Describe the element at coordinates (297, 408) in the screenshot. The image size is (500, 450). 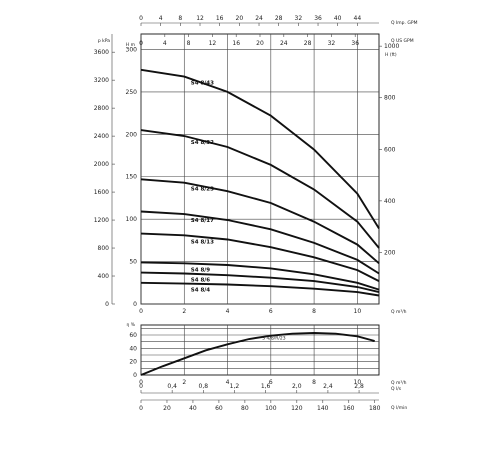
I see `lmin-tick-label: 120` at that location.